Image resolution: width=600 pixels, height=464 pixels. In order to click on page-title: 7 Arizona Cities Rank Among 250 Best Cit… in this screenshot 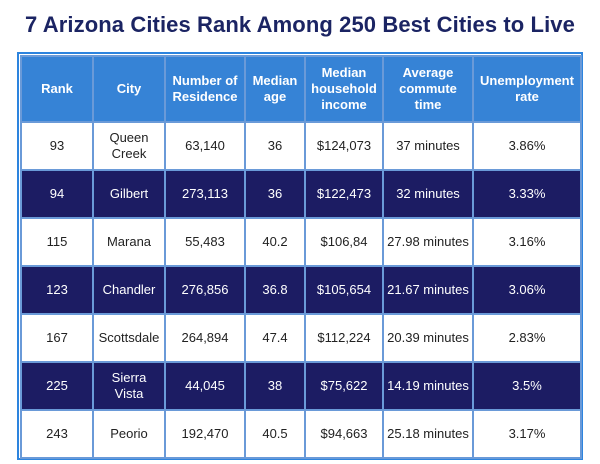, I will do `click(300, 24)`.